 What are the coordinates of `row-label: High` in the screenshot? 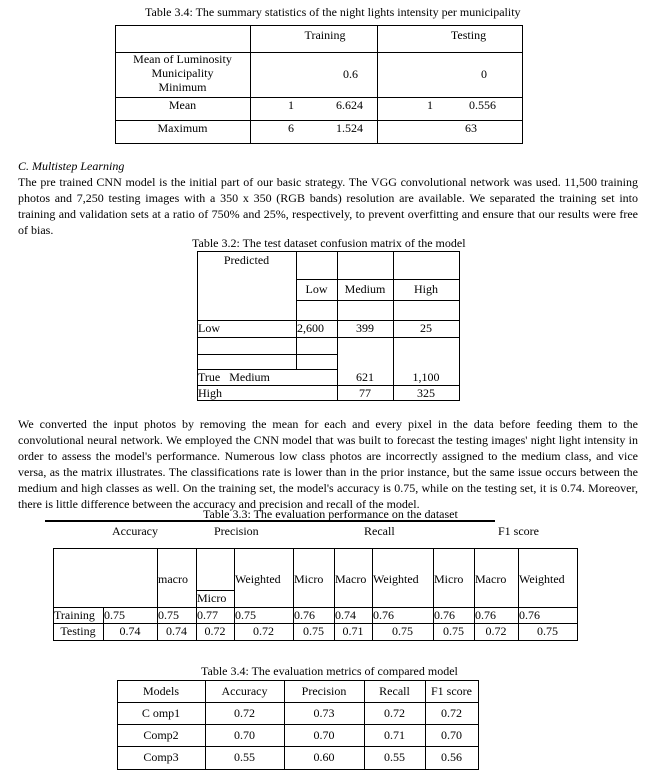 It's located at (210, 393).